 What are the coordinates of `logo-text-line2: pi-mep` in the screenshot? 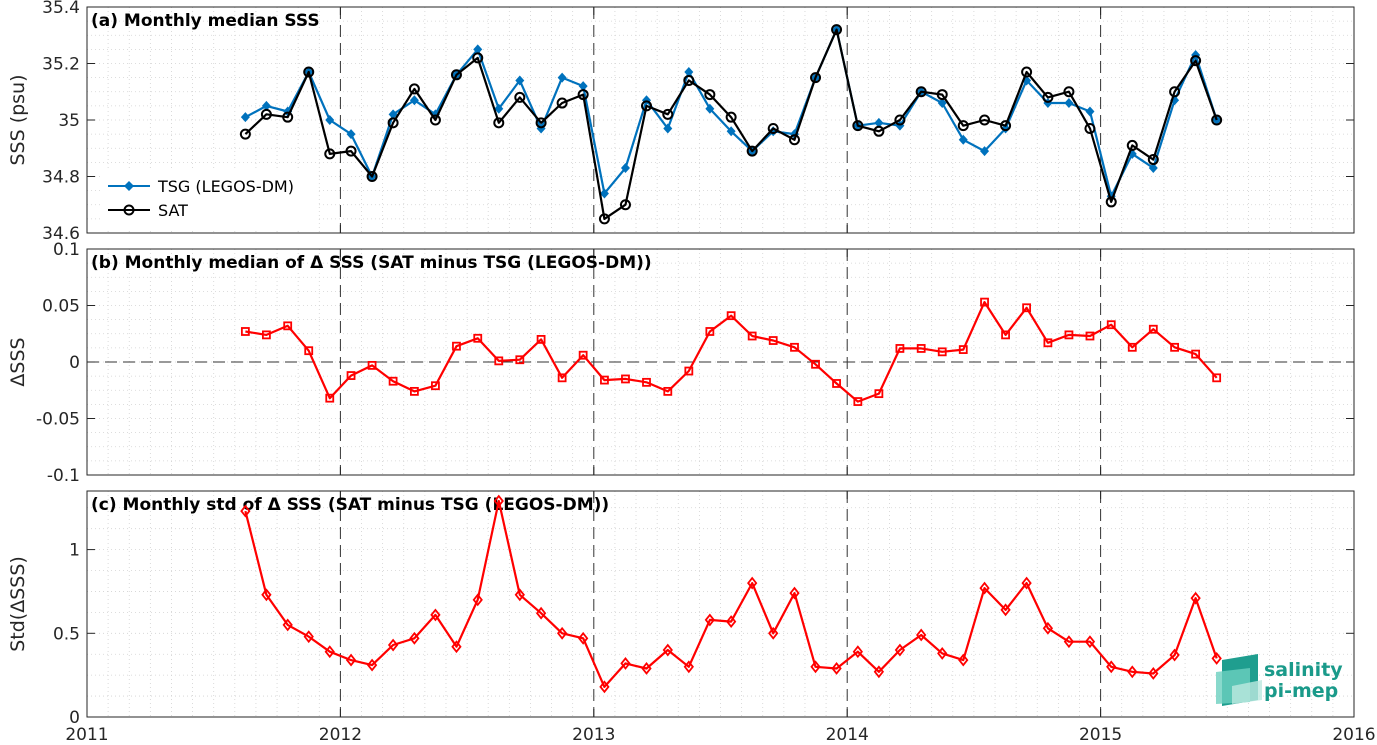 It's located at (1301, 691).